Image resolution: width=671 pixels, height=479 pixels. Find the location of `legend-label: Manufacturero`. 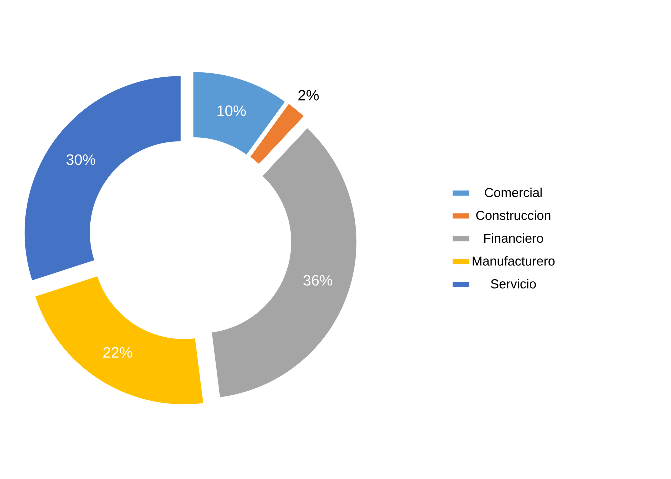

legend-label: Manufacturero is located at coordinates (513, 261).